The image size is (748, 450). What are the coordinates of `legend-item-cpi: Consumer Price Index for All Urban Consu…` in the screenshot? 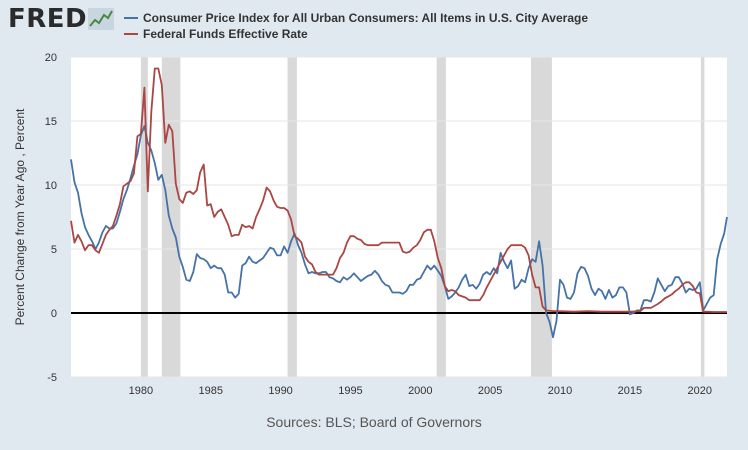 It's located at (356, 18).